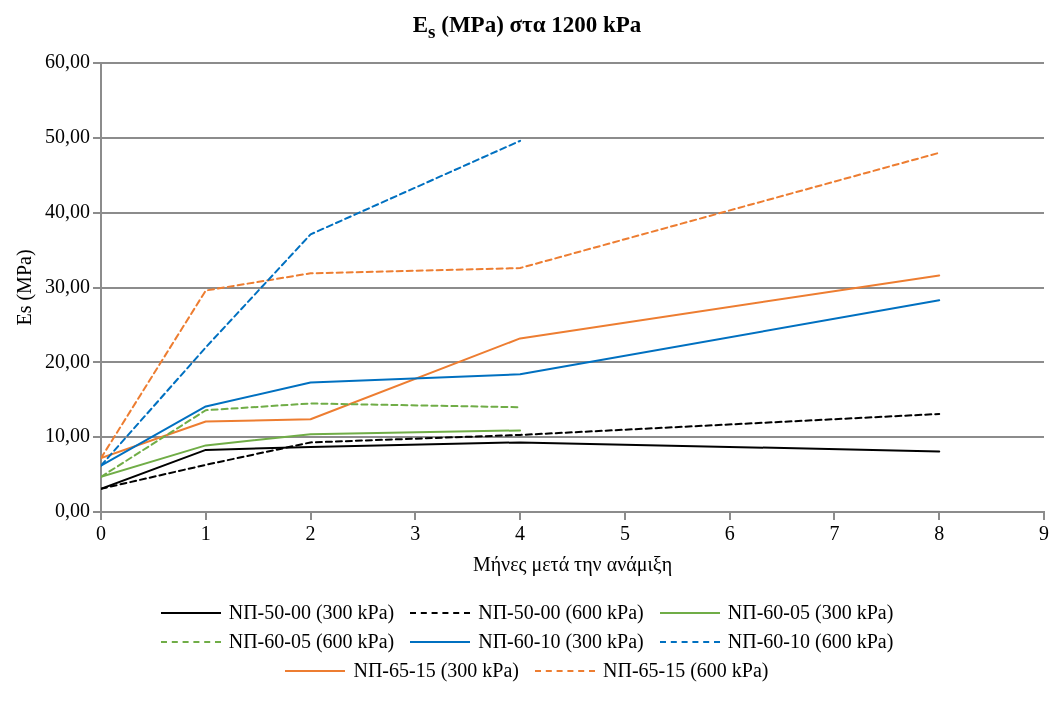 The width and height of the screenshot is (1054, 717). Describe the element at coordinates (67, 435) in the screenshot. I see `y-tick-label: 10,00` at that location.